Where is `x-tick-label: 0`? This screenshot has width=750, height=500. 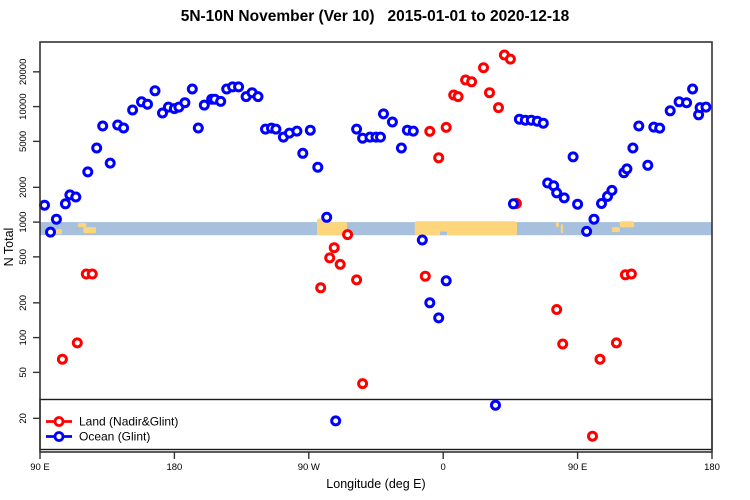
x-tick-label: 0 is located at coordinates (443, 467).